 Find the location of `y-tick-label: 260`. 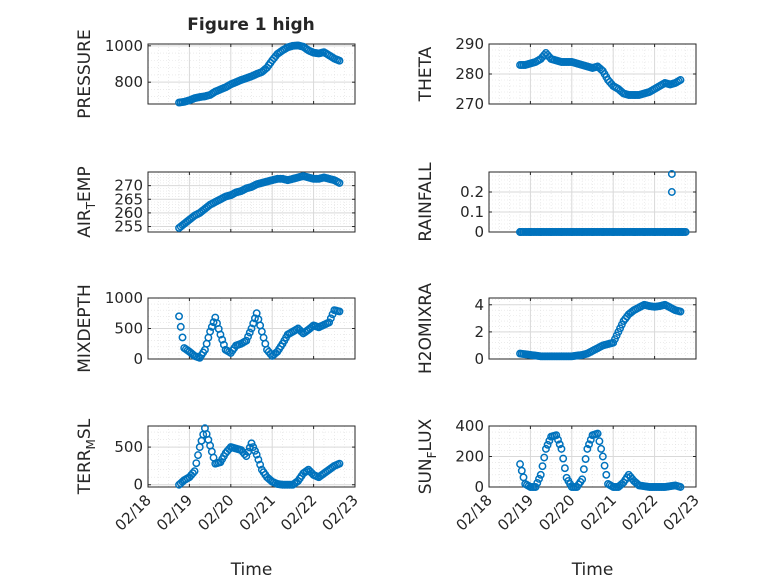

y-tick-label: 260 is located at coordinates (128, 213).